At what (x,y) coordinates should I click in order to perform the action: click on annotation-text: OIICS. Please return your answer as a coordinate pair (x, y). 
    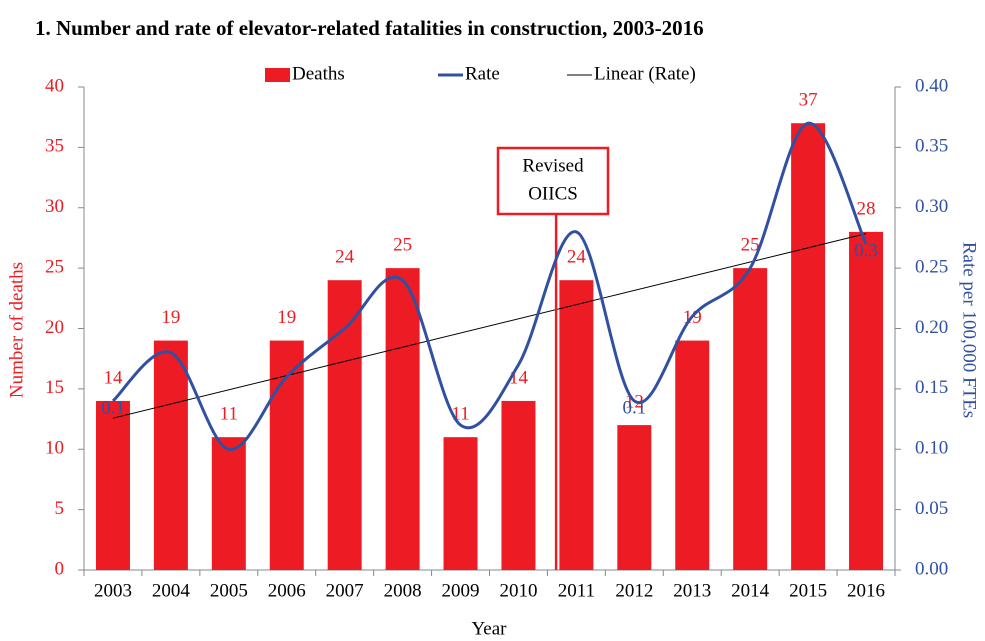
    Looking at the image, I should click on (553, 193).